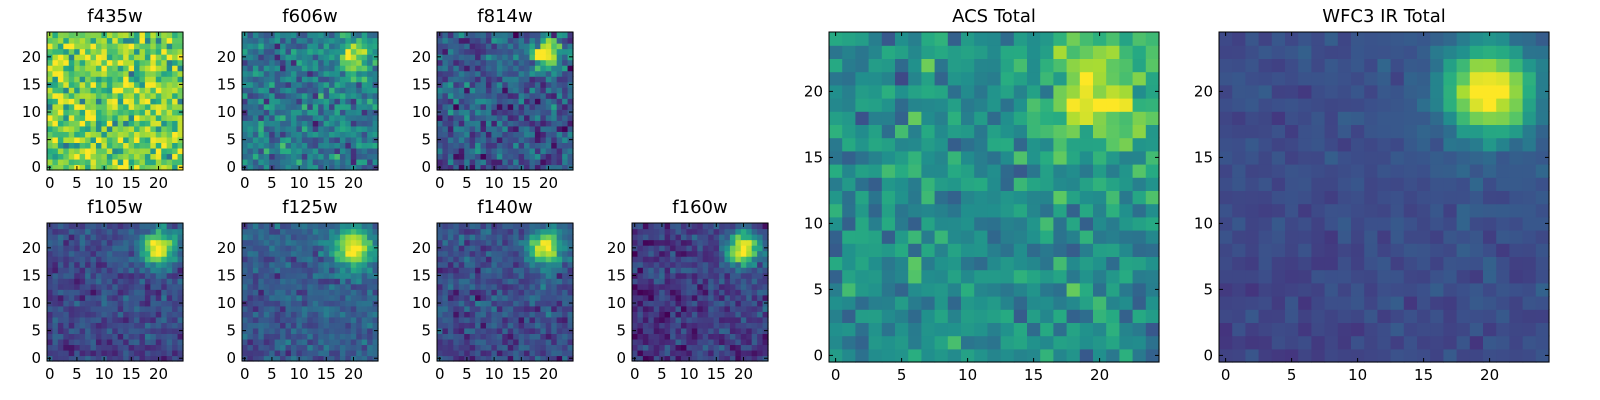  What do you see at coordinates (440, 374) in the screenshot?
I see `x-tick-label: 0` at bounding box center [440, 374].